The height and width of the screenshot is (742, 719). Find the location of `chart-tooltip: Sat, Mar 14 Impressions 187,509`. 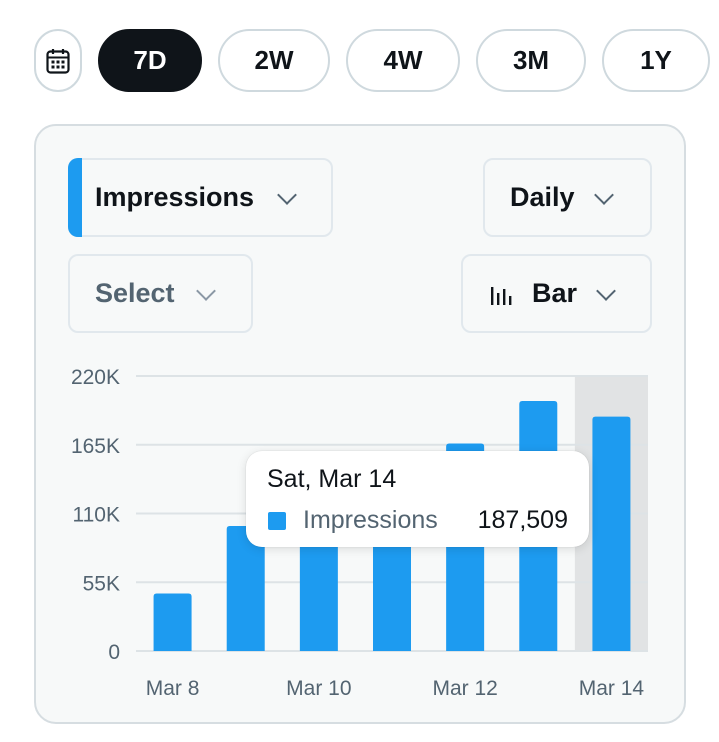

chart-tooltip: Sat, Mar 14 Impressions 187,509 is located at coordinates (417, 499).